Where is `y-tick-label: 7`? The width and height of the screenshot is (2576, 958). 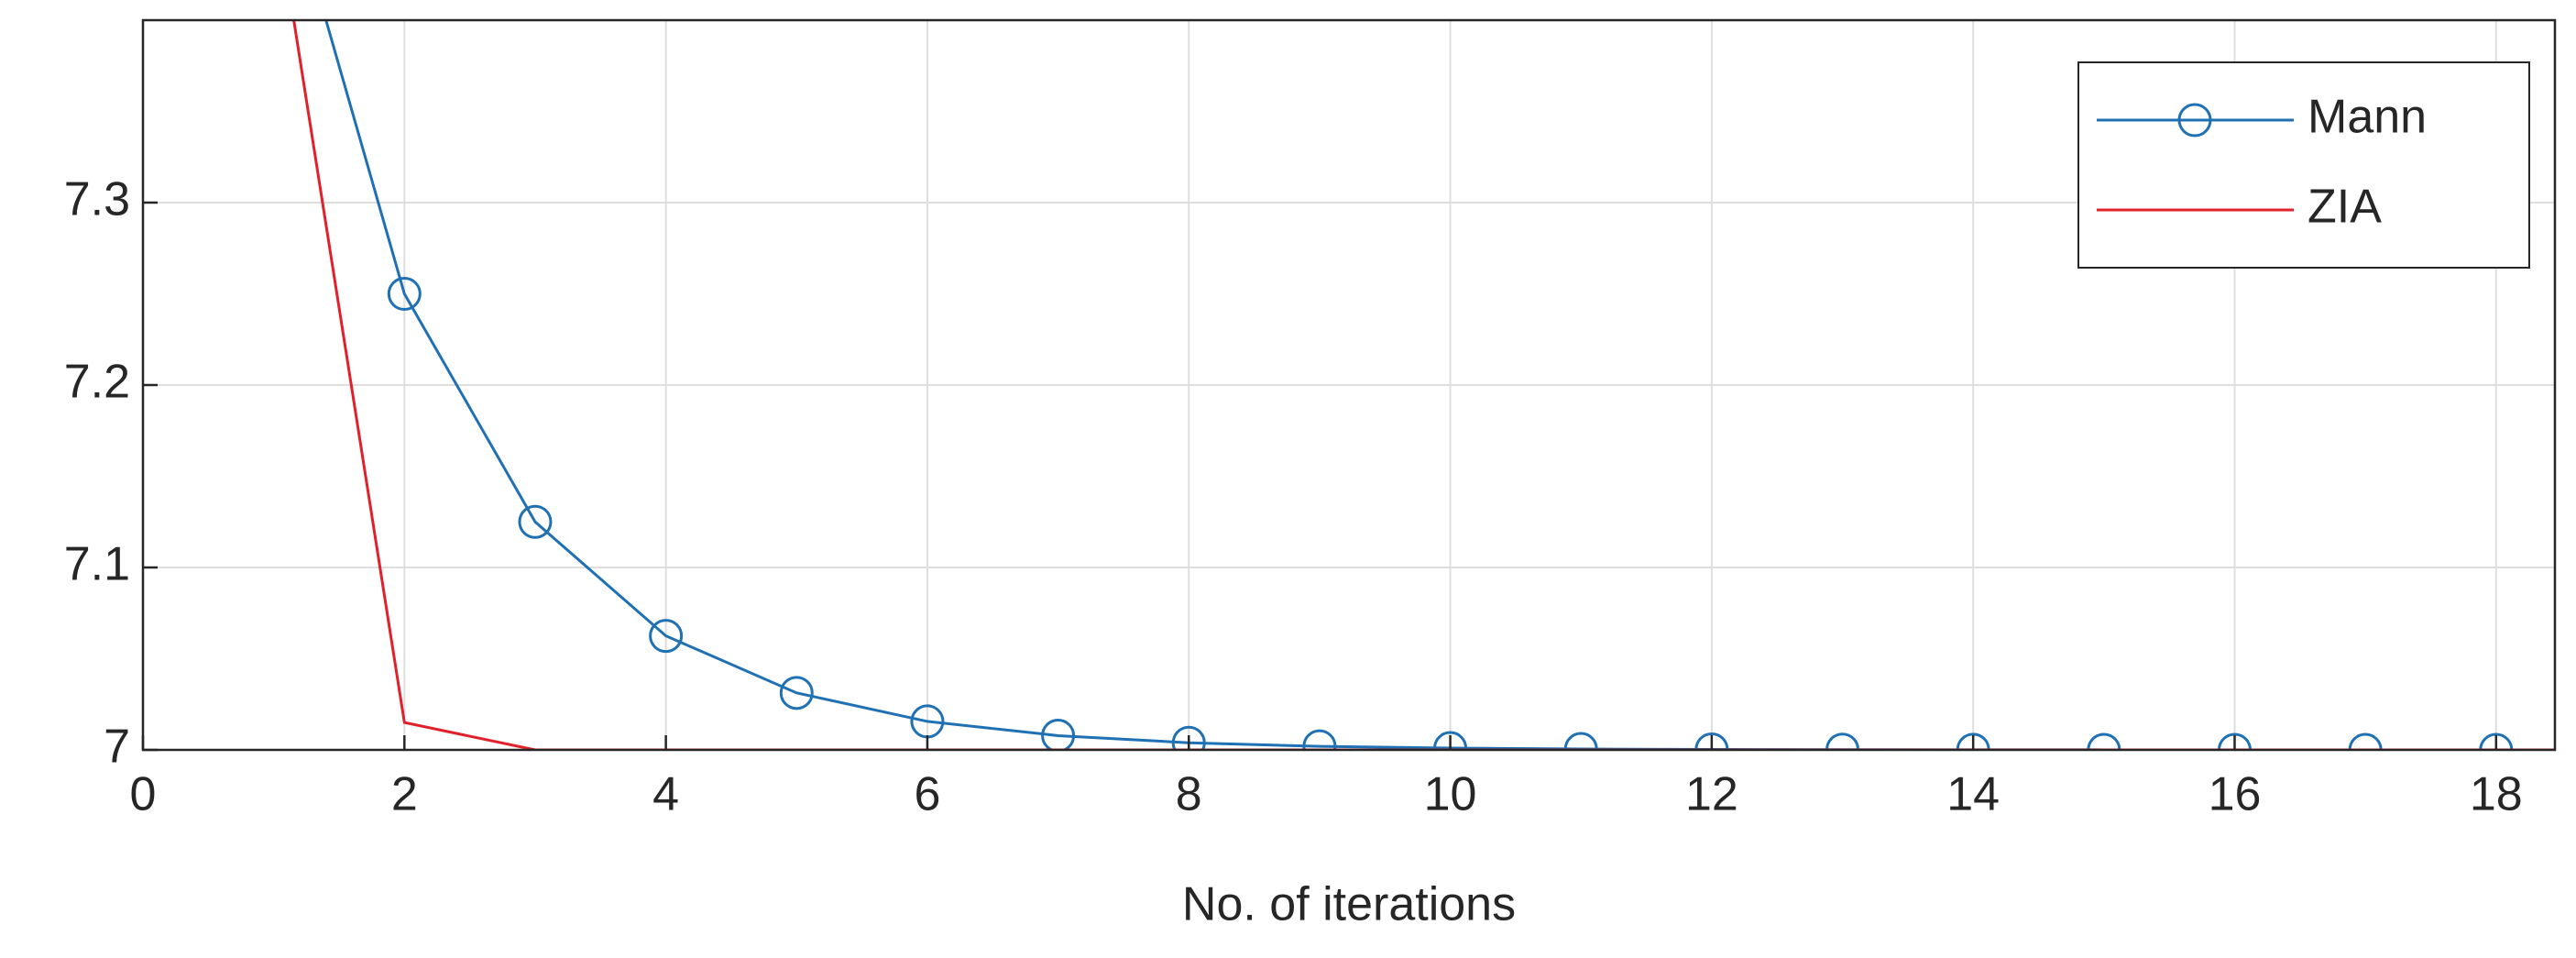
y-tick-label: 7 is located at coordinates (117, 747).